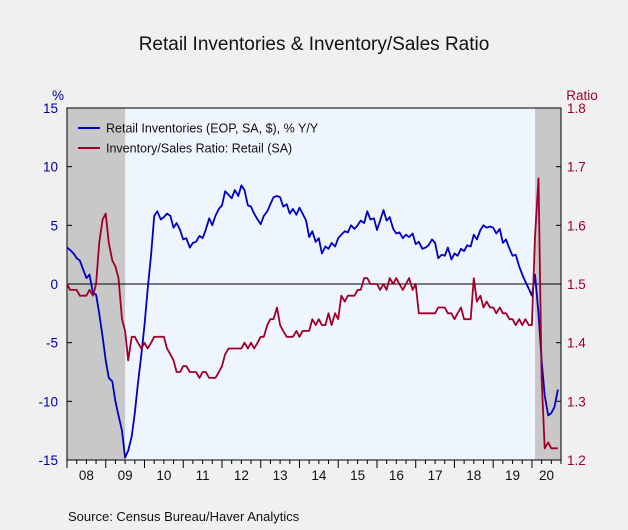  What do you see at coordinates (576, 167) in the screenshot?
I see `right-tick-label: 1.7` at bounding box center [576, 167].